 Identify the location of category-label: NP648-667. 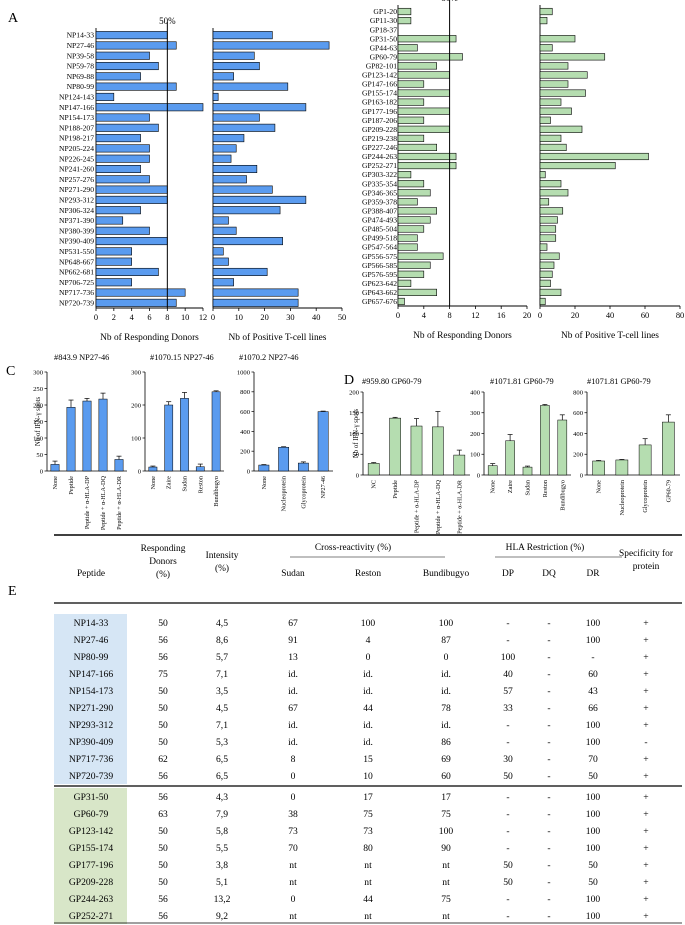
(76, 261).